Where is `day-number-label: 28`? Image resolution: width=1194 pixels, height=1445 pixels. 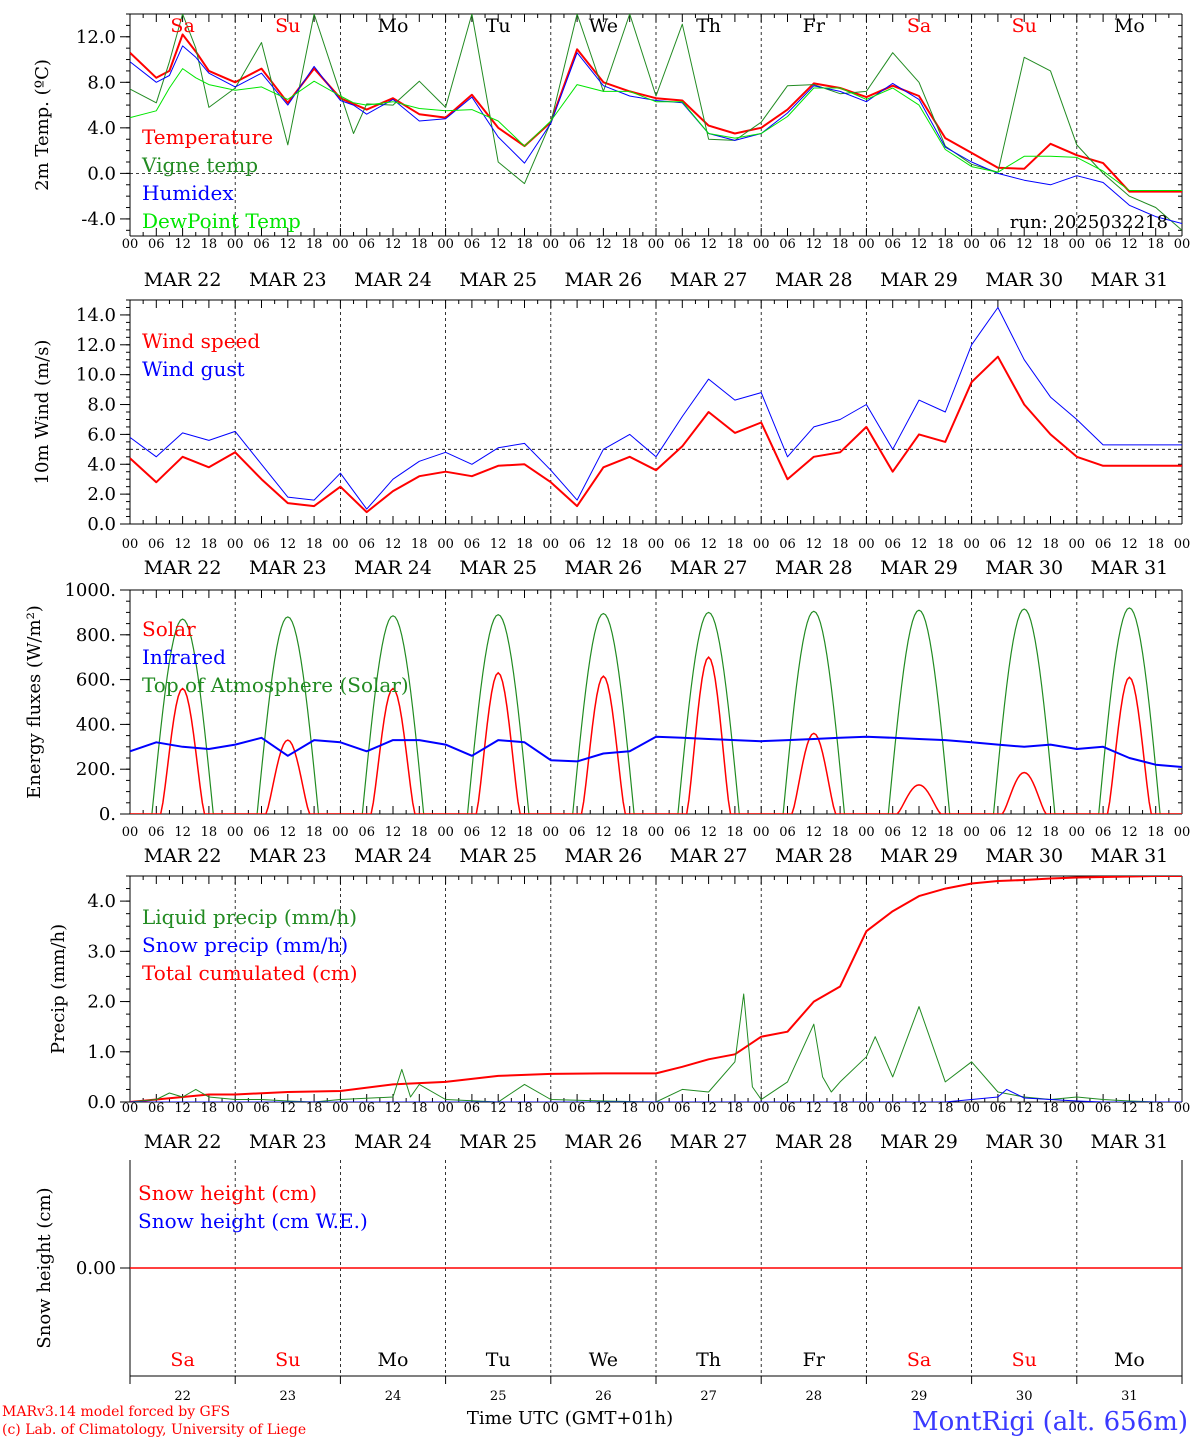 day-number-label: 28 is located at coordinates (814, 1396).